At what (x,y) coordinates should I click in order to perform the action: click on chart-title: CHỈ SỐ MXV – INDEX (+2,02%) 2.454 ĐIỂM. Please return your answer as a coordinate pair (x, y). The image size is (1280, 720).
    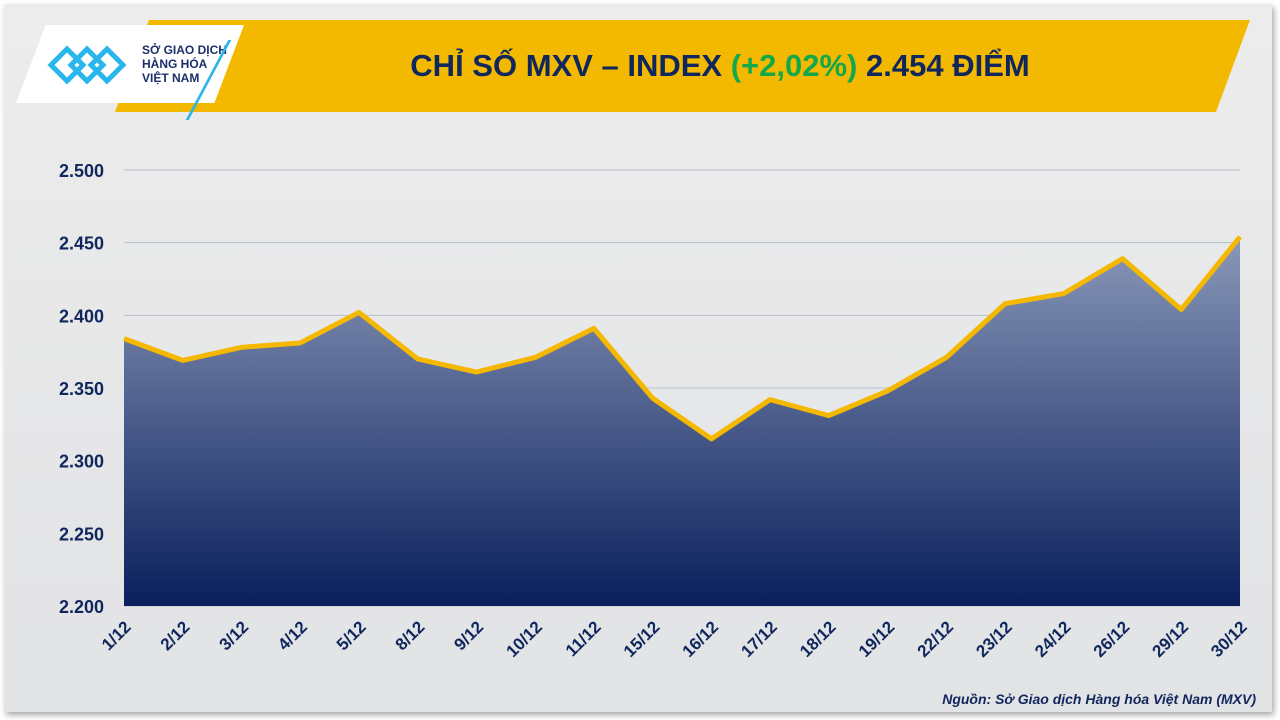
    Looking at the image, I should click on (720, 66).